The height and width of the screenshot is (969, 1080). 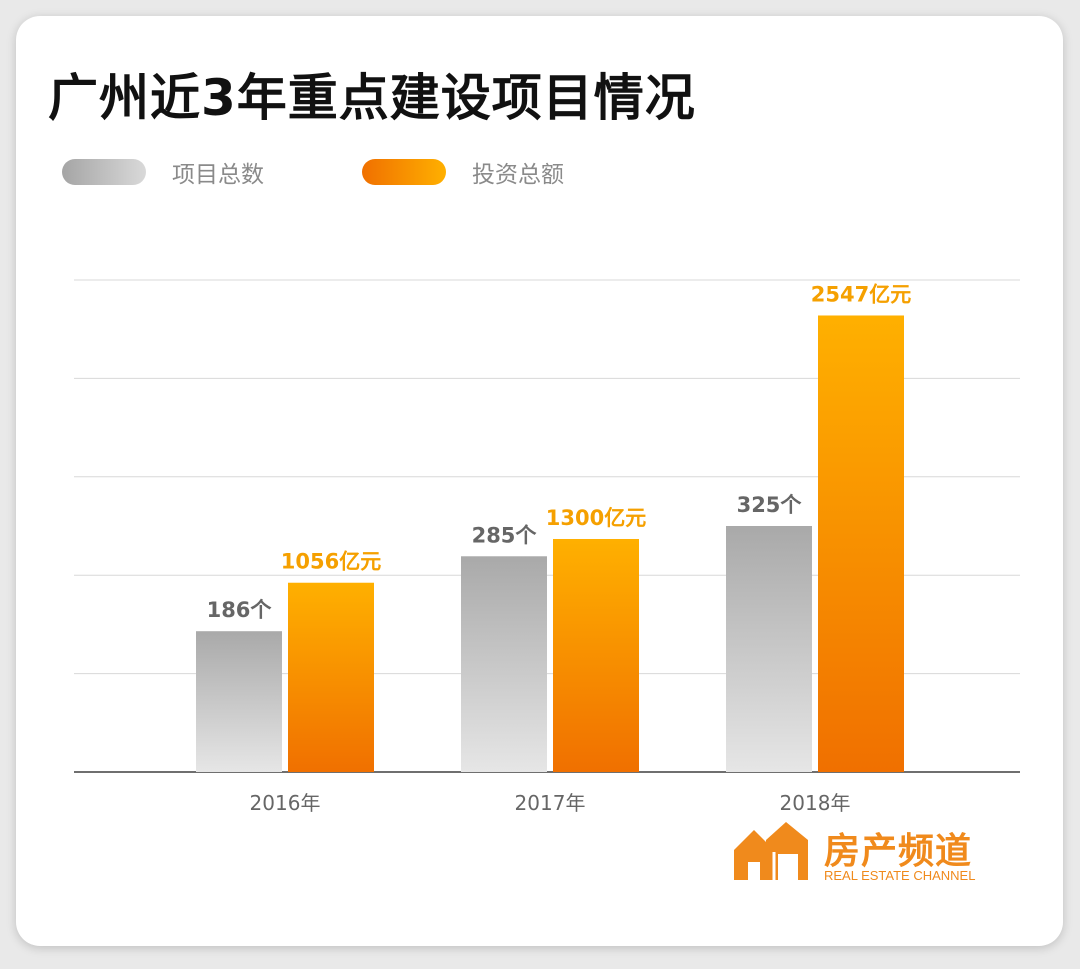 I want to click on x-tick-label: 2018年, so click(x=815, y=803).